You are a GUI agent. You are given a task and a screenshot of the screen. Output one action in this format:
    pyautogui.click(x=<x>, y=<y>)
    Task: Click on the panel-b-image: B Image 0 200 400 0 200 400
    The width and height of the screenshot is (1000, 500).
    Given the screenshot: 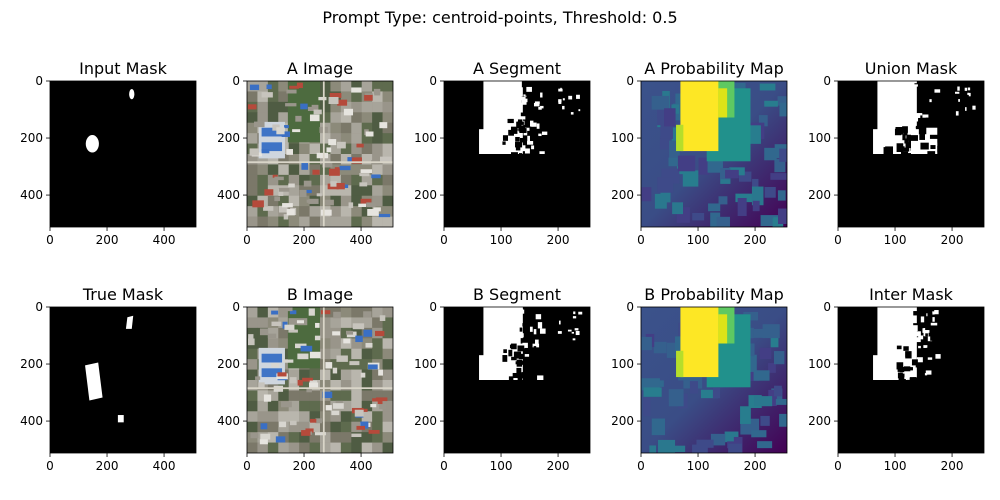 What is the action you would take?
    pyautogui.click(x=305, y=379)
    